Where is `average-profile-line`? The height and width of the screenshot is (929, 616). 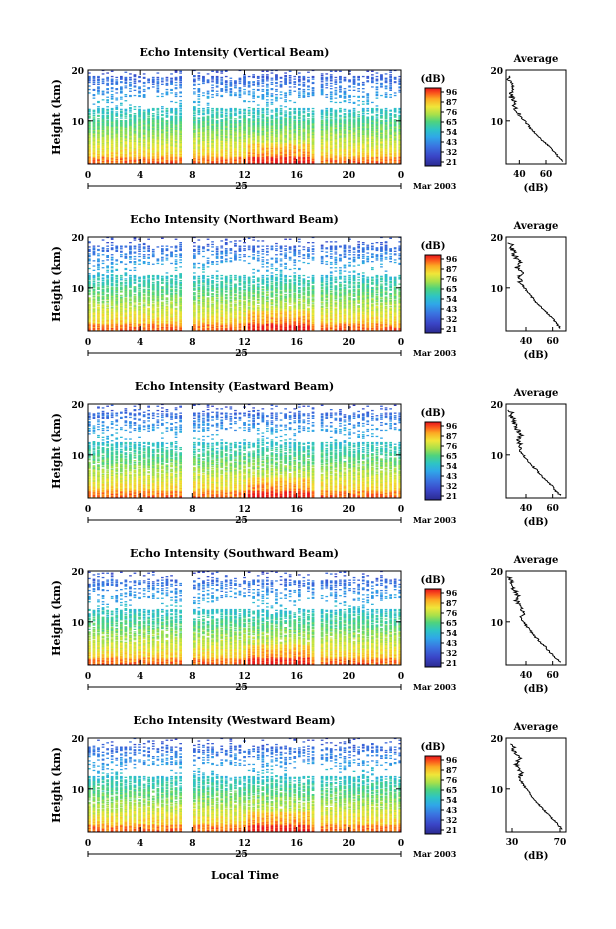 average-profile-line is located at coordinates (535, 119).